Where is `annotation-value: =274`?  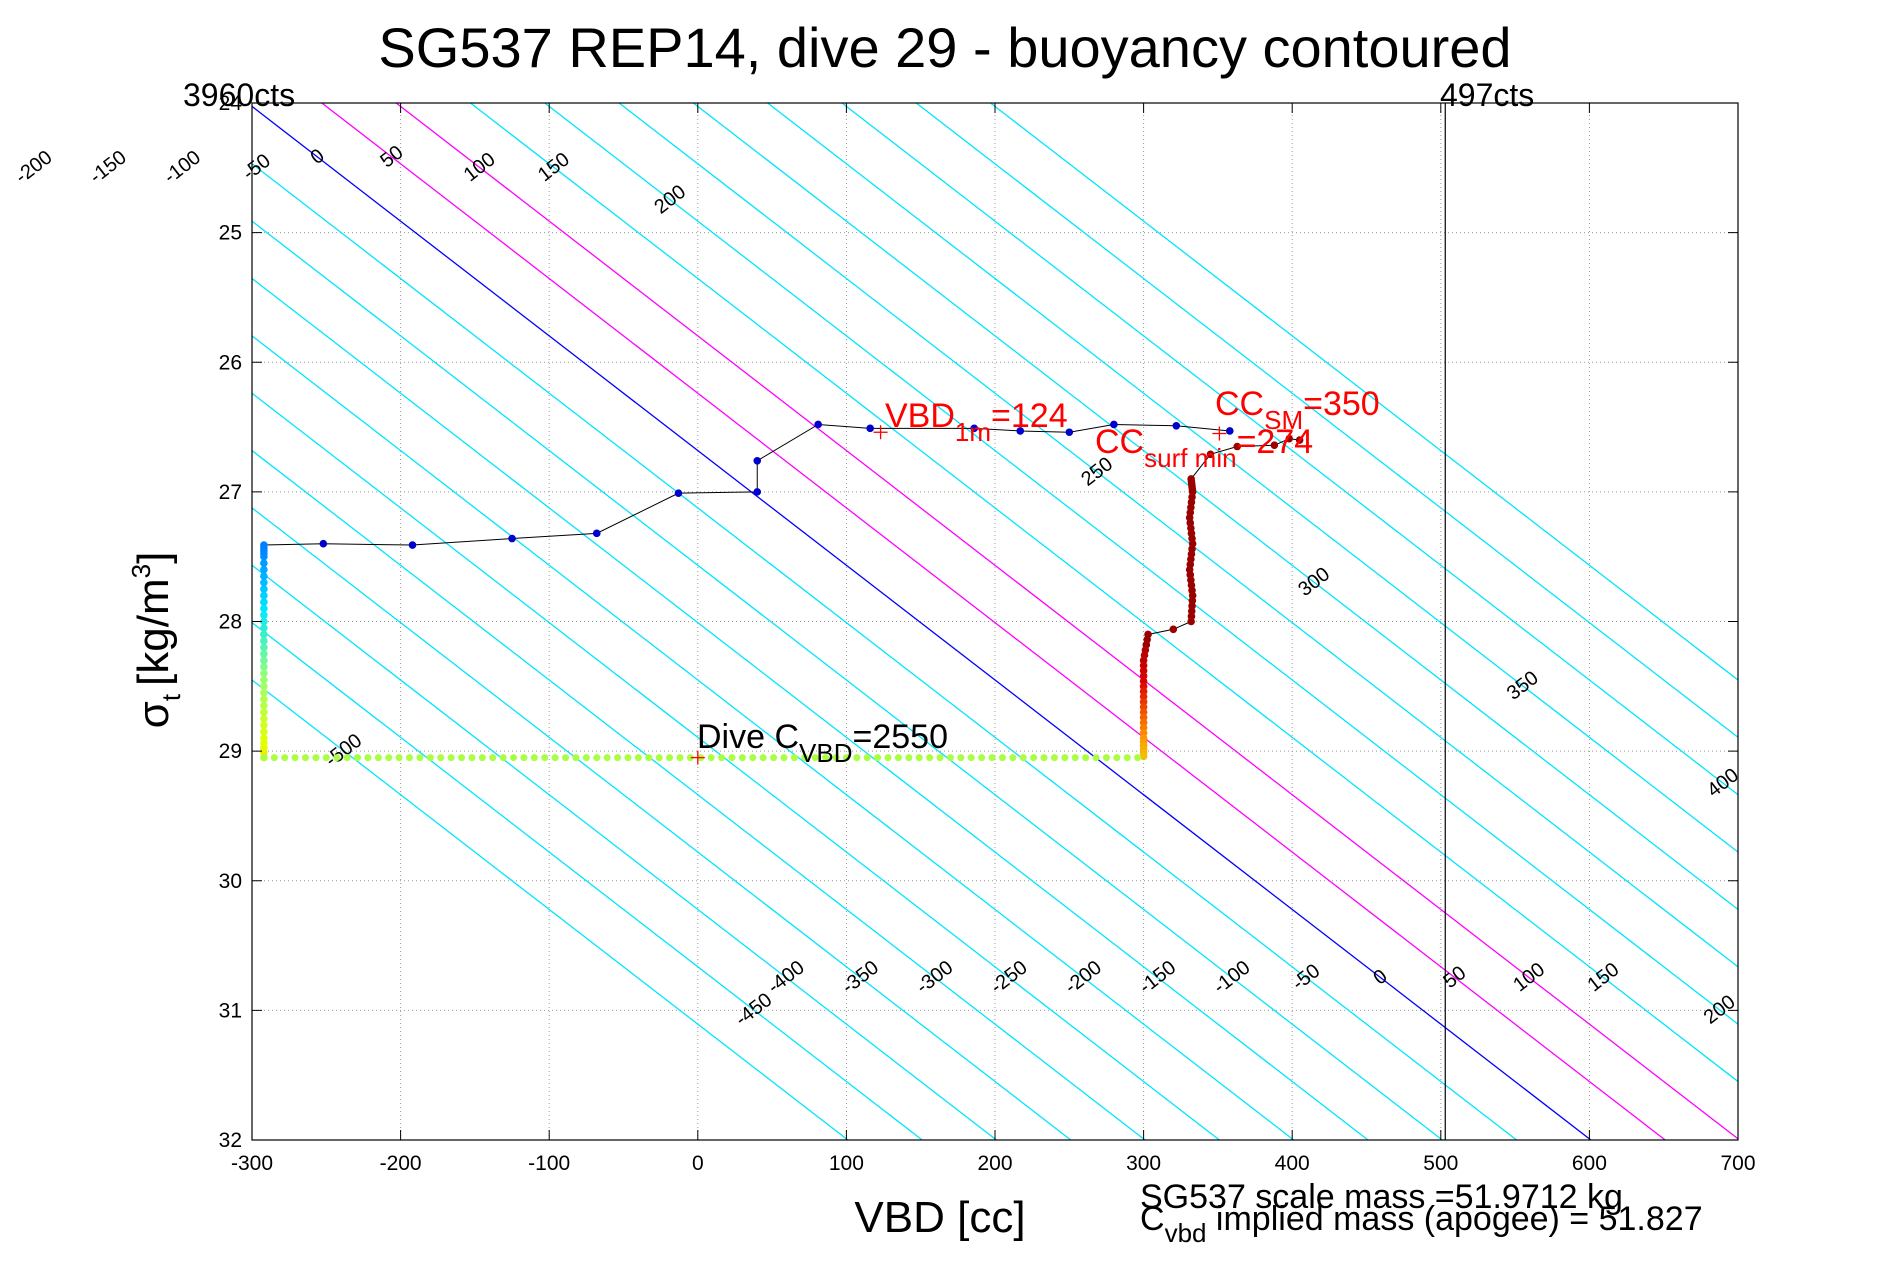
annotation-value: =274 is located at coordinates (1275, 442).